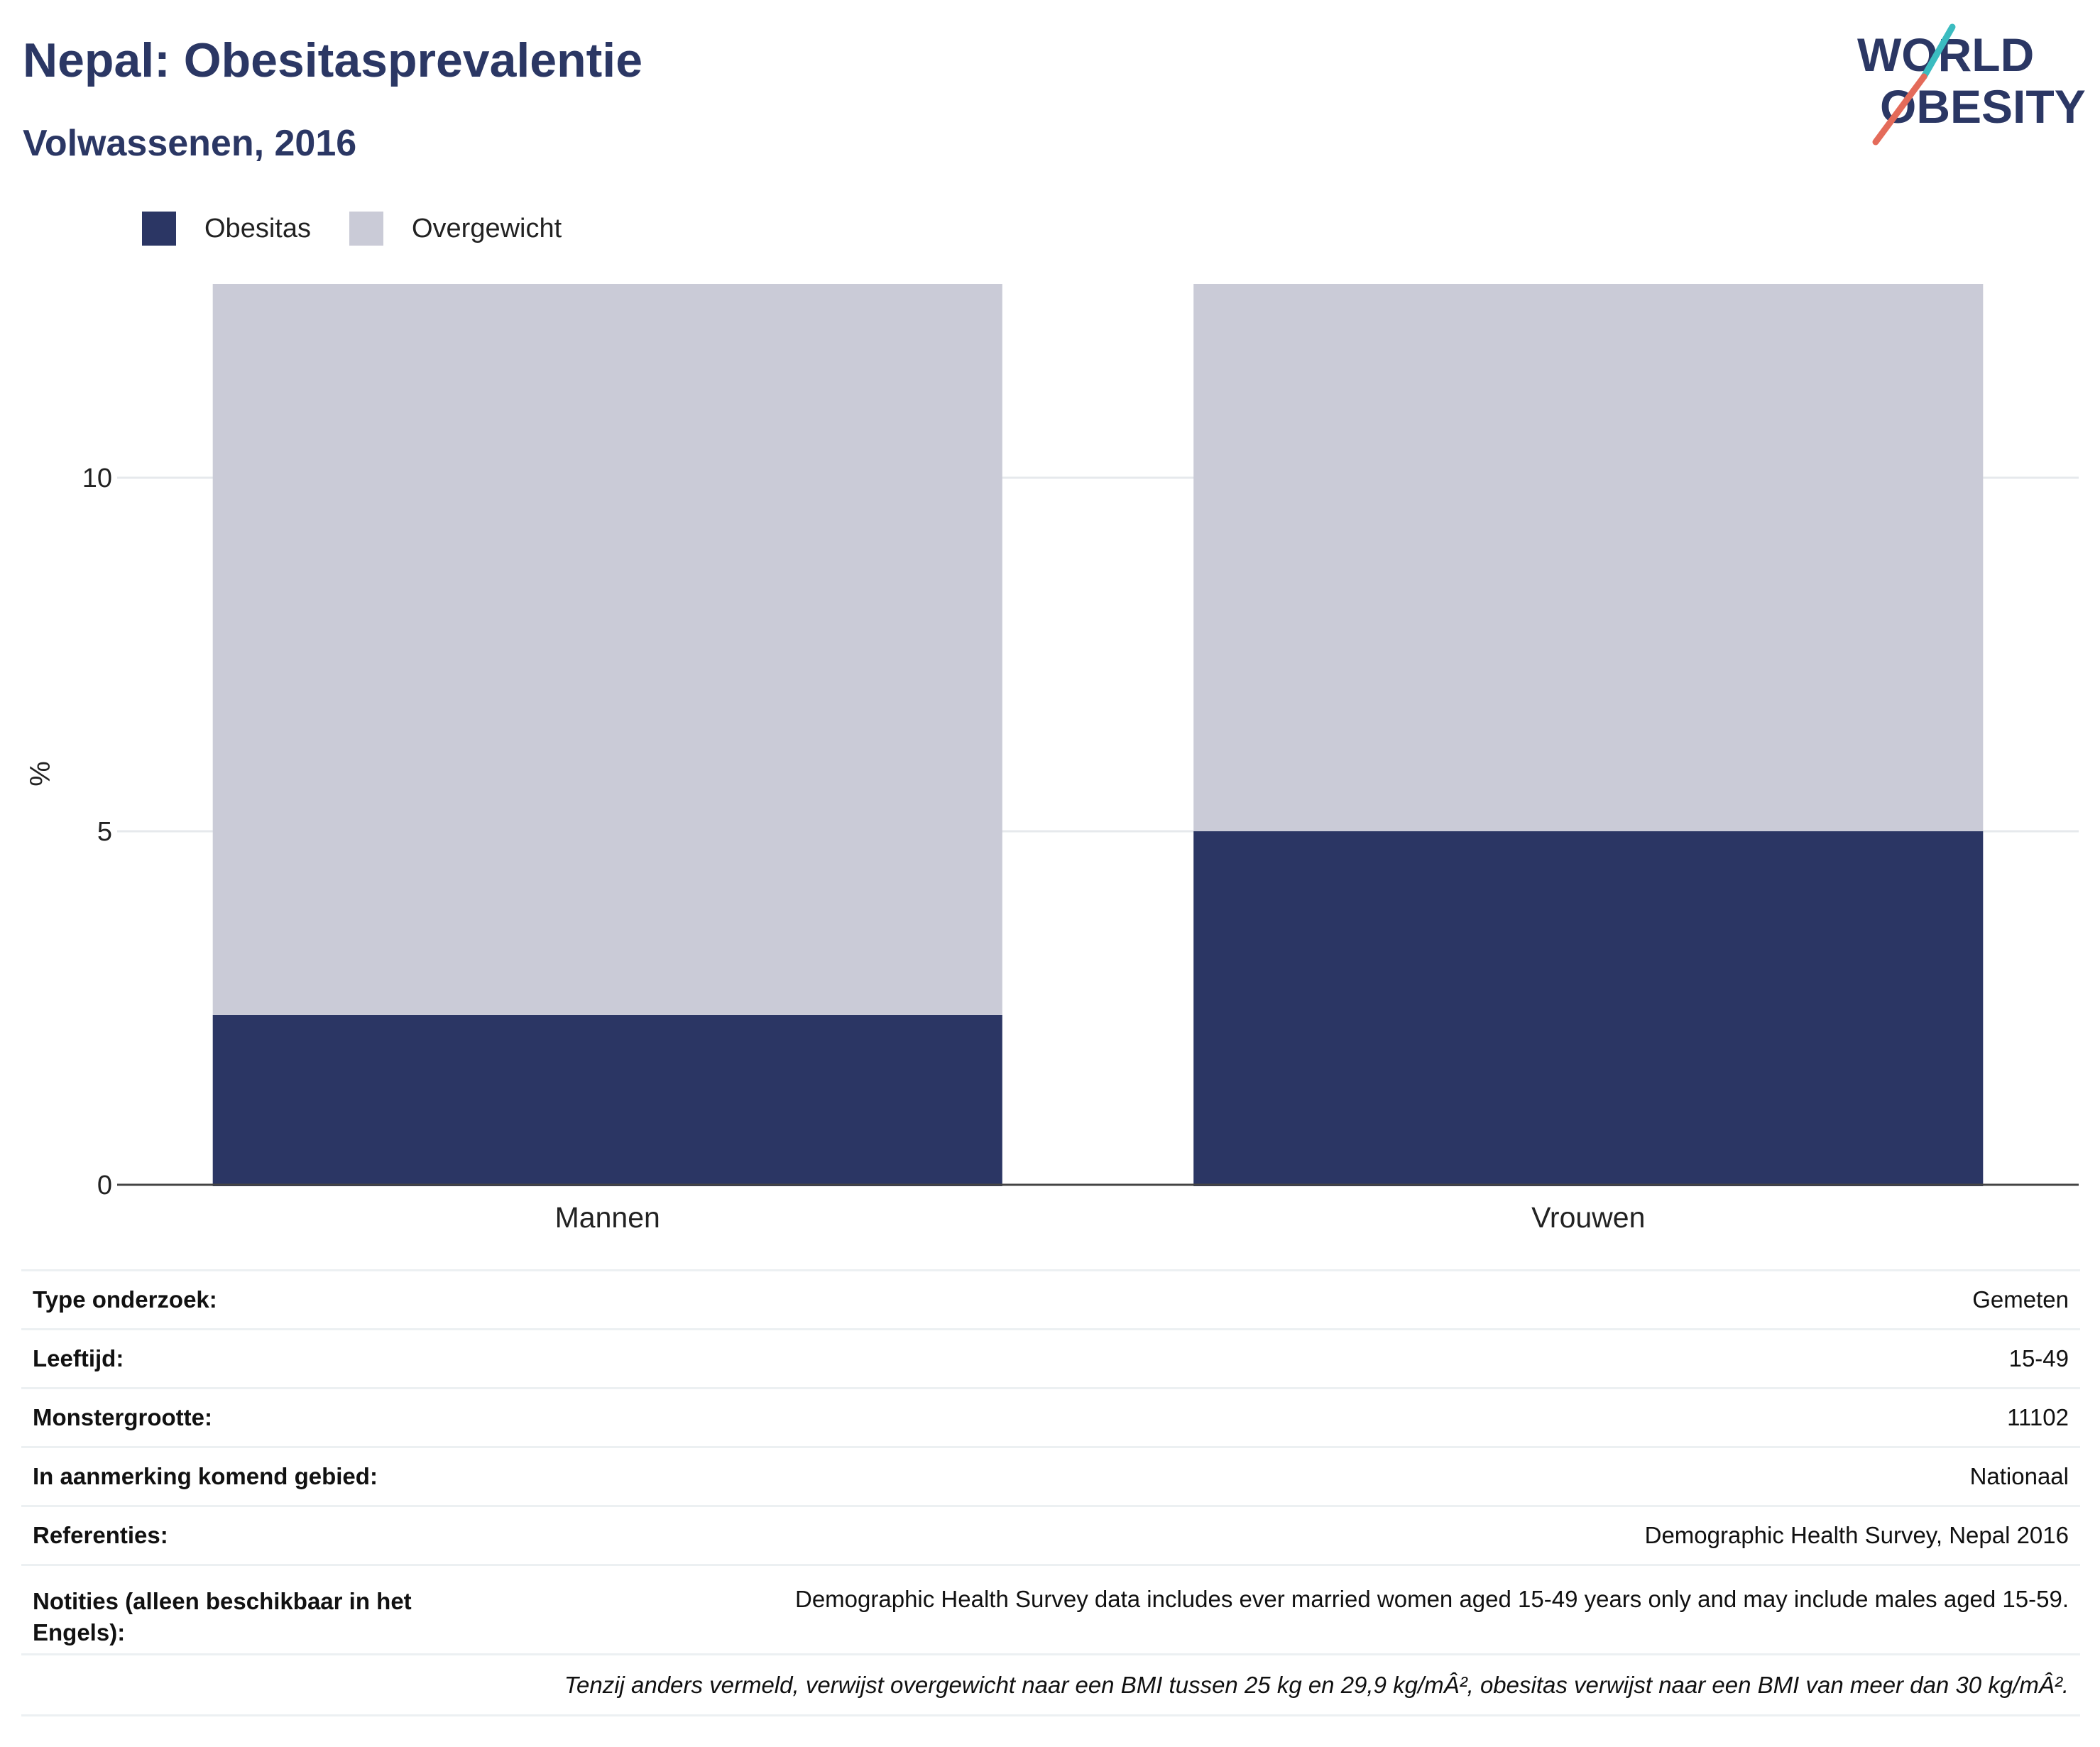 This screenshot has width=2100, height=1747. I want to click on info-value: 15-49, so click(1289, 1358).